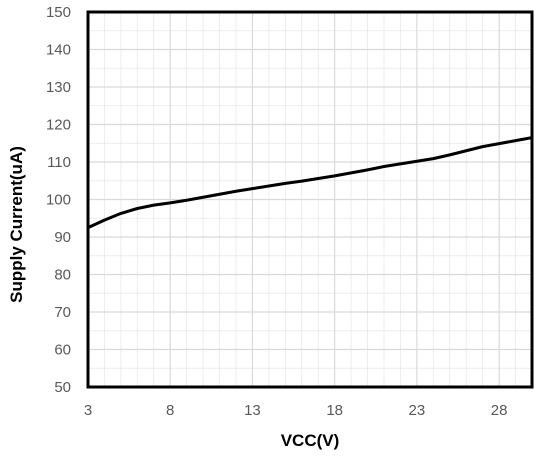 This screenshot has width=534, height=457. What do you see at coordinates (88, 410) in the screenshot?
I see `x-tick-label: 3` at bounding box center [88, 410].